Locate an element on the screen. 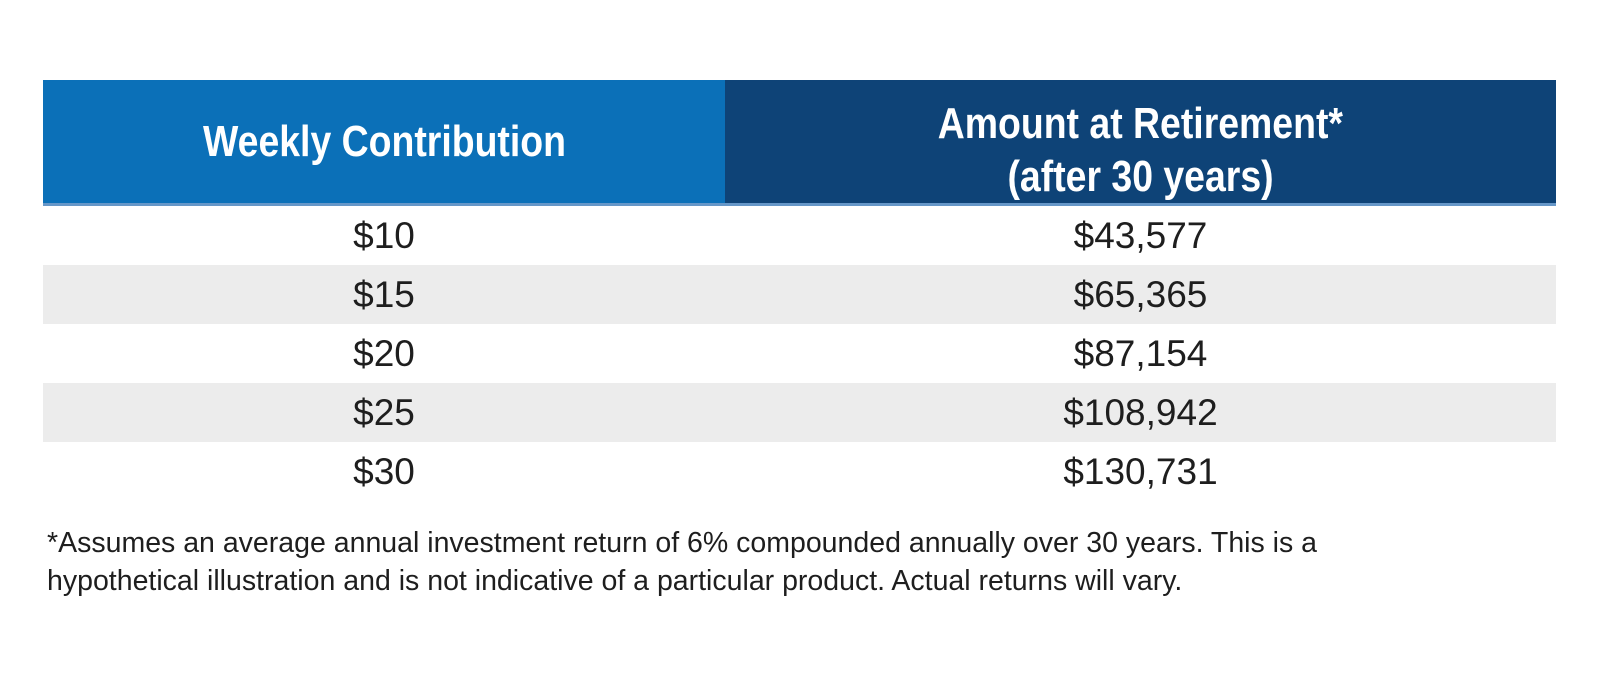 The image size is (1600, 700). column-header-amount-at-retirement: Amount at Retirement* (after 30 years) is located at coordinates (1140, 141).